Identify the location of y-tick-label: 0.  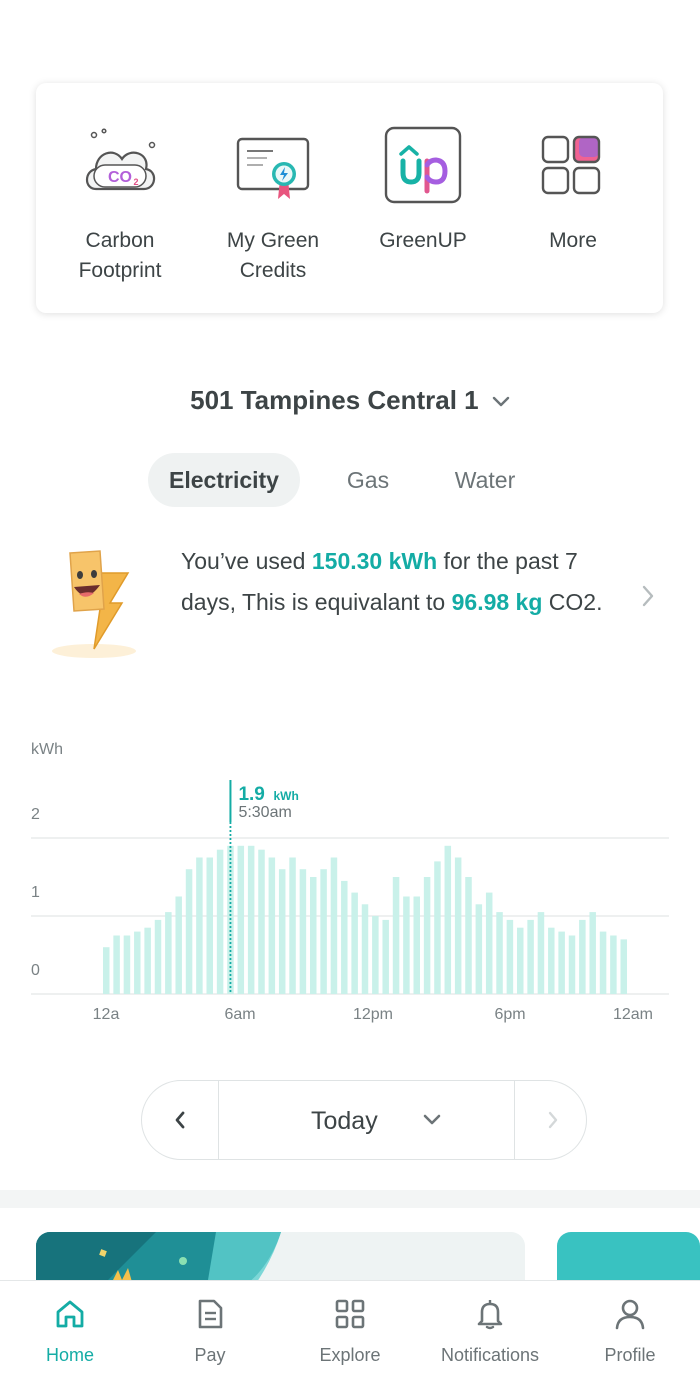
(35, 970).